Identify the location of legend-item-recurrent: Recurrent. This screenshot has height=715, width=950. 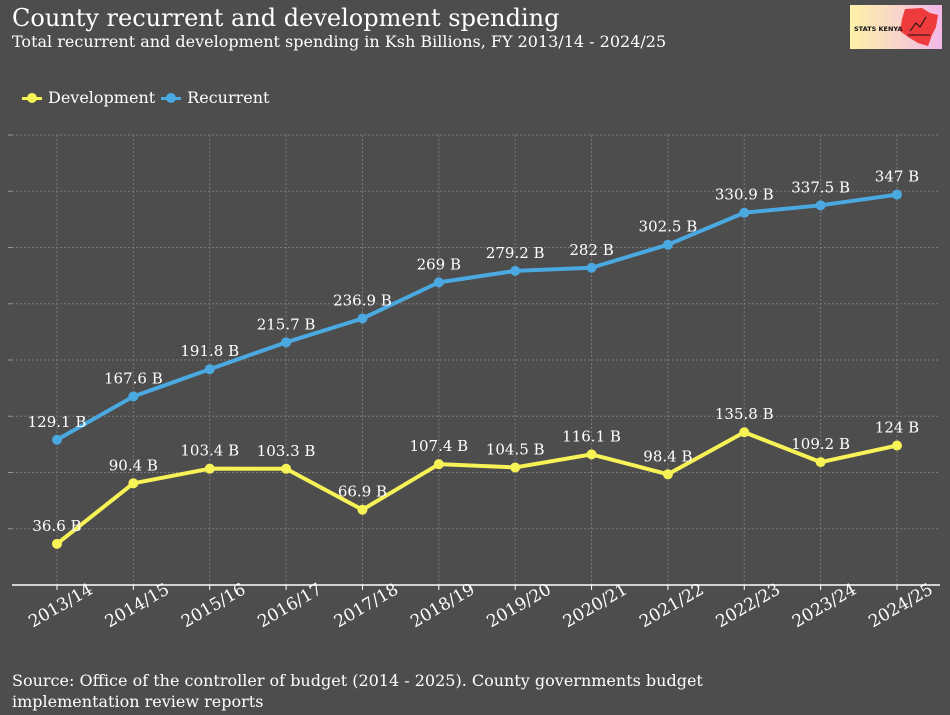
(215, 97).